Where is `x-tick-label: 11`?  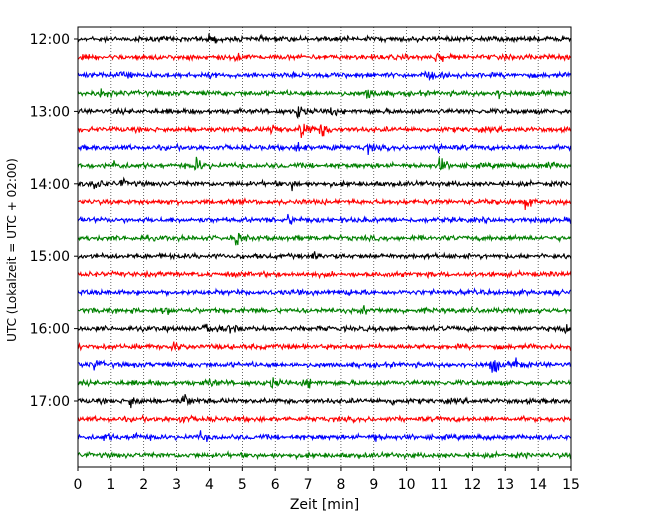 x-tick-label: 11 is located at coordinates (440, 485).